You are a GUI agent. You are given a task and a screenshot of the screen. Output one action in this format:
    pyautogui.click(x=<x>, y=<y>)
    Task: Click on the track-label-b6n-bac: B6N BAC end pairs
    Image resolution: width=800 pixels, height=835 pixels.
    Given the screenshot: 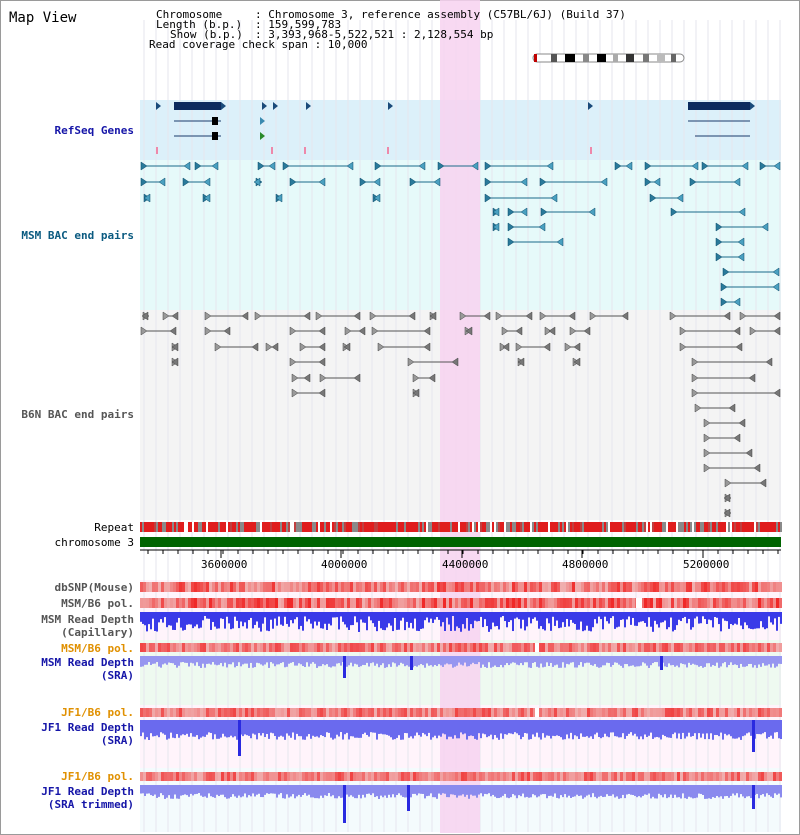 What is the action you would take?
    pyautogui.click(x=77, y=414)
    